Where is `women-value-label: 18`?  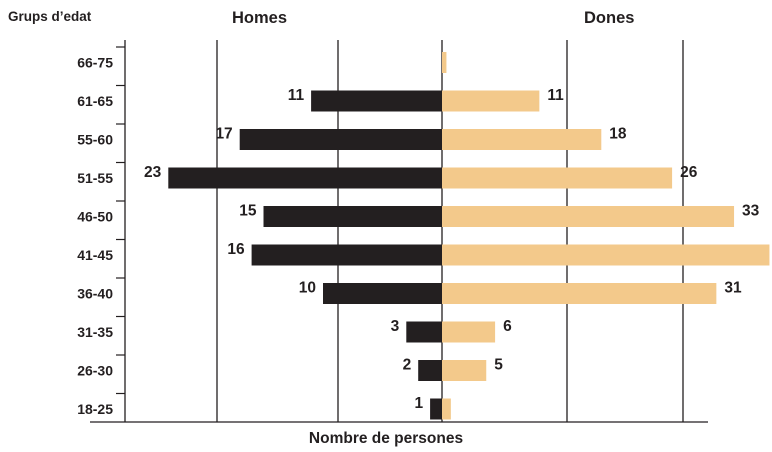 women-value-label: 18 is located at coordinates (618, 134).